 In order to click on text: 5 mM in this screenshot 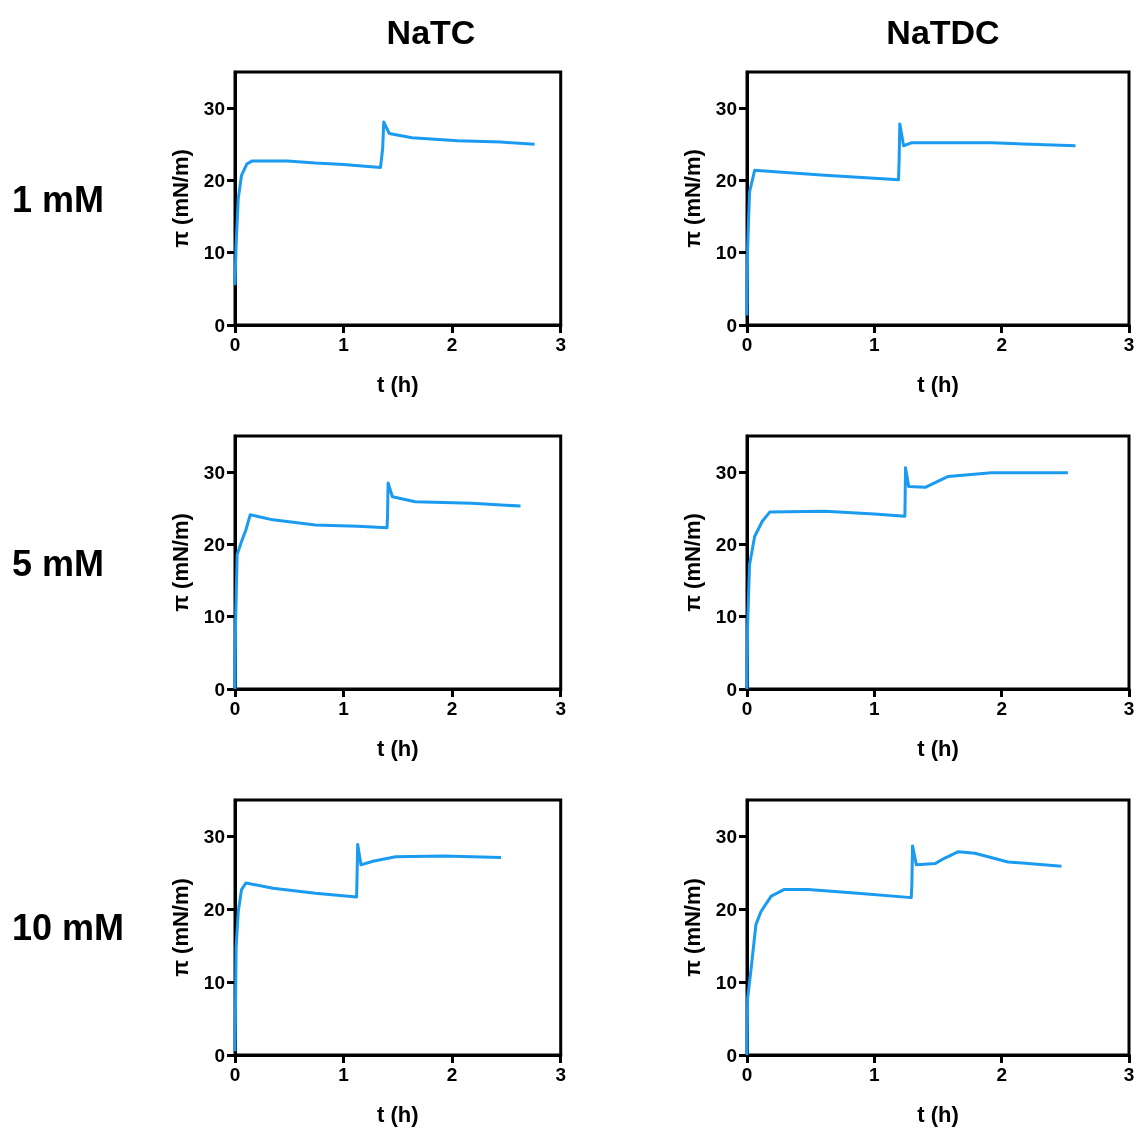, I will do `click(58, 563)`.